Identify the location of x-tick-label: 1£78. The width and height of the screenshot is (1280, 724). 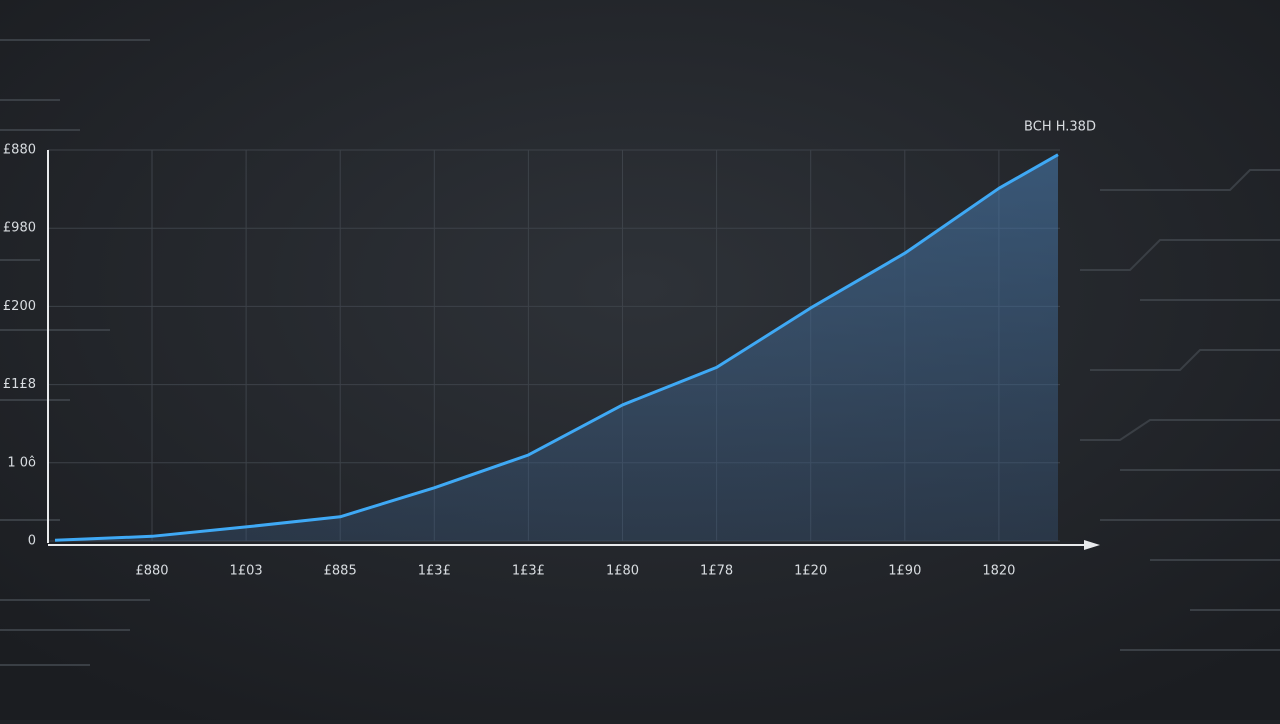
(716, 571).